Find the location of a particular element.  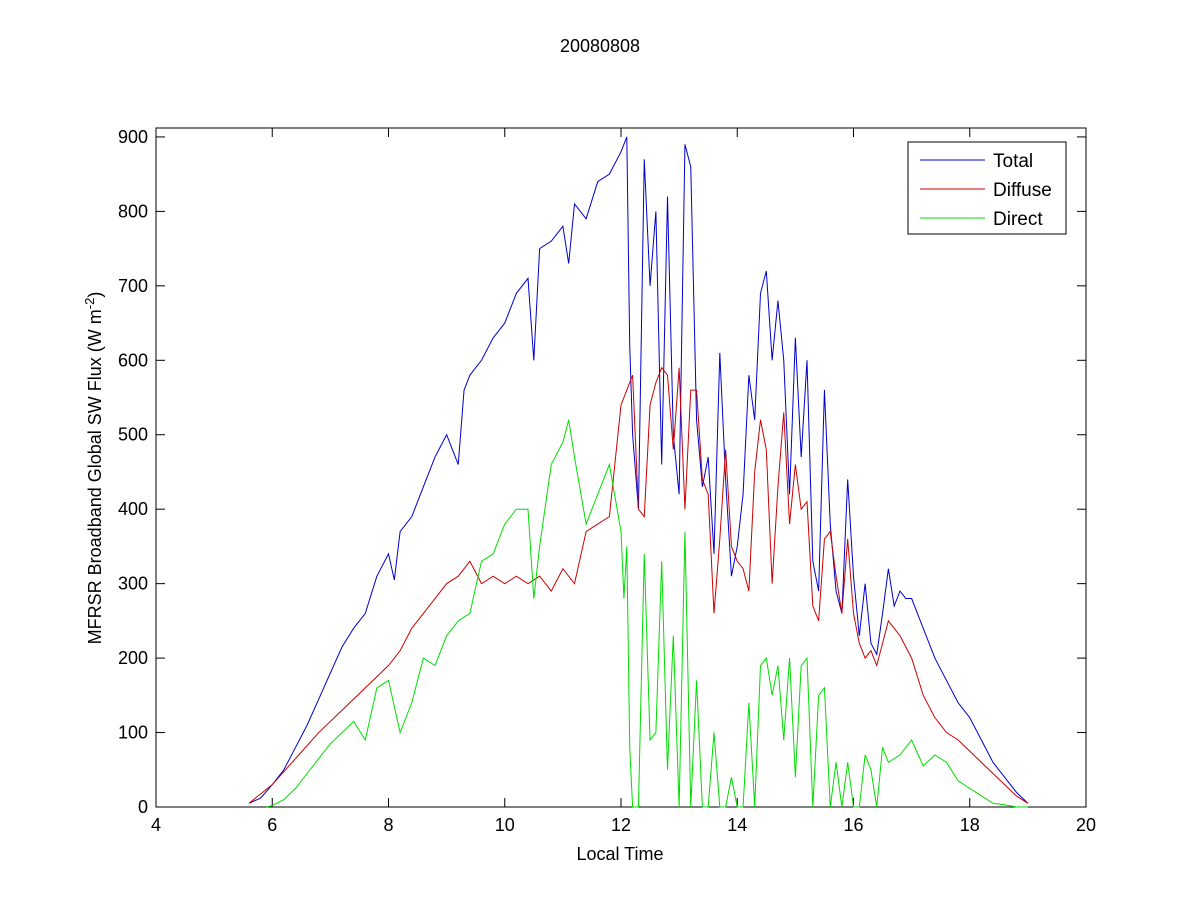

y-tick-label: 700 is located at coordinates (133, 286).